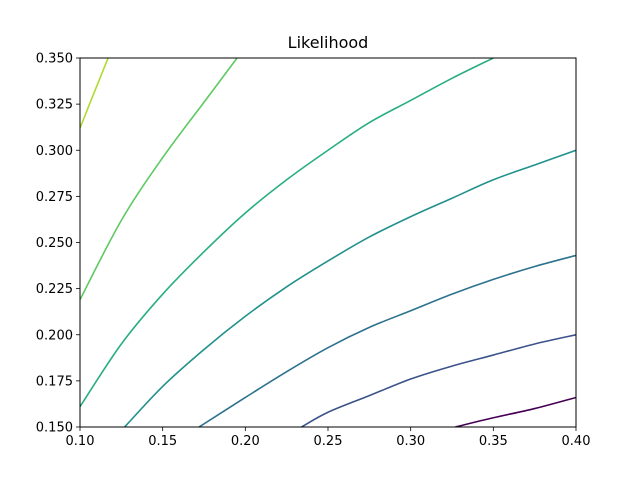 The width and height of the screenshot is (640, 480). Describe the element at coordinates (54, 243) in the screenshot. I see `y-tick-label: 0.250` at that location.